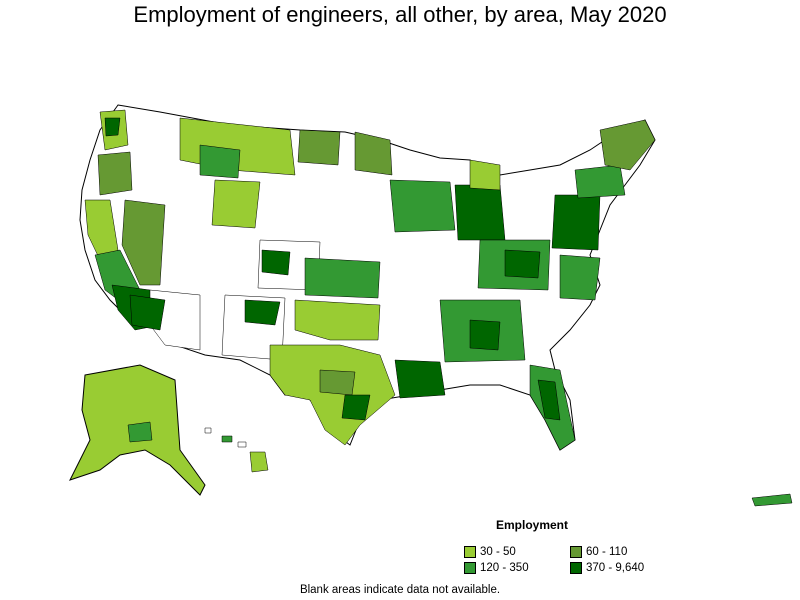 The height and width of the screenshot is (600, 800). Describe the element at coordinates (615, 568) in the screenshot. I see `legend-label: 370 - 9,640` at that location.